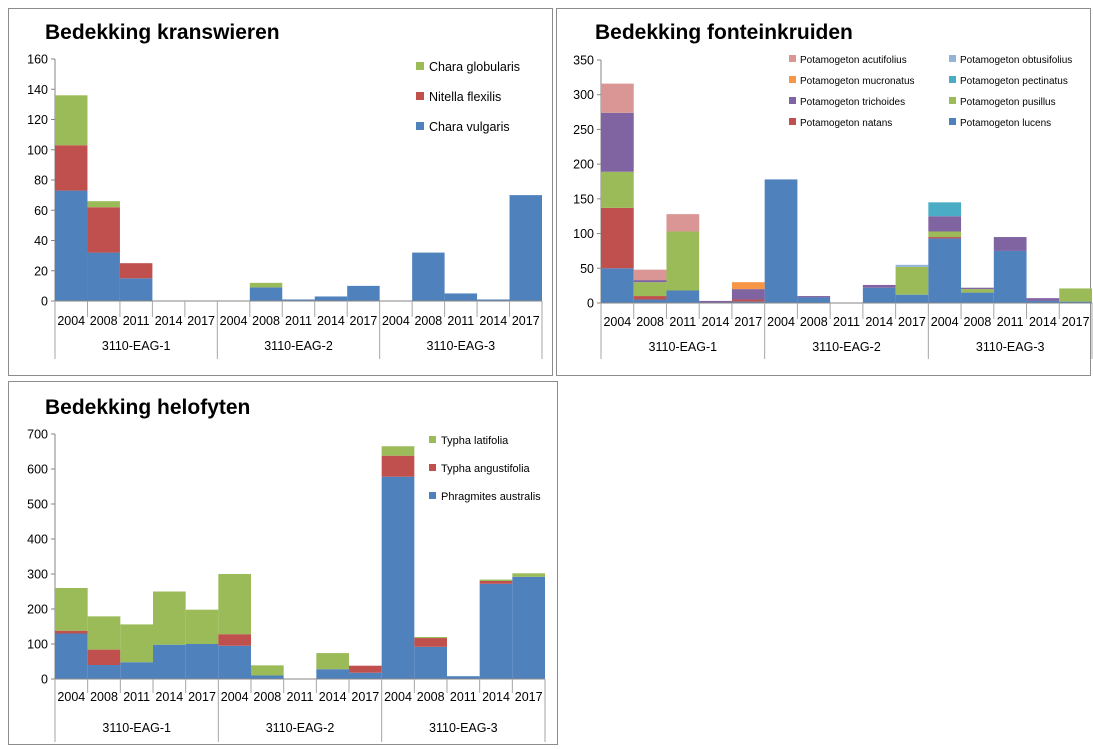 The height and width of the screenshot is (749, 1093). Describe the element at coordinates (852, 102) in the screenshot. I see `legend-label: Potamogeton trichoides` at that location.